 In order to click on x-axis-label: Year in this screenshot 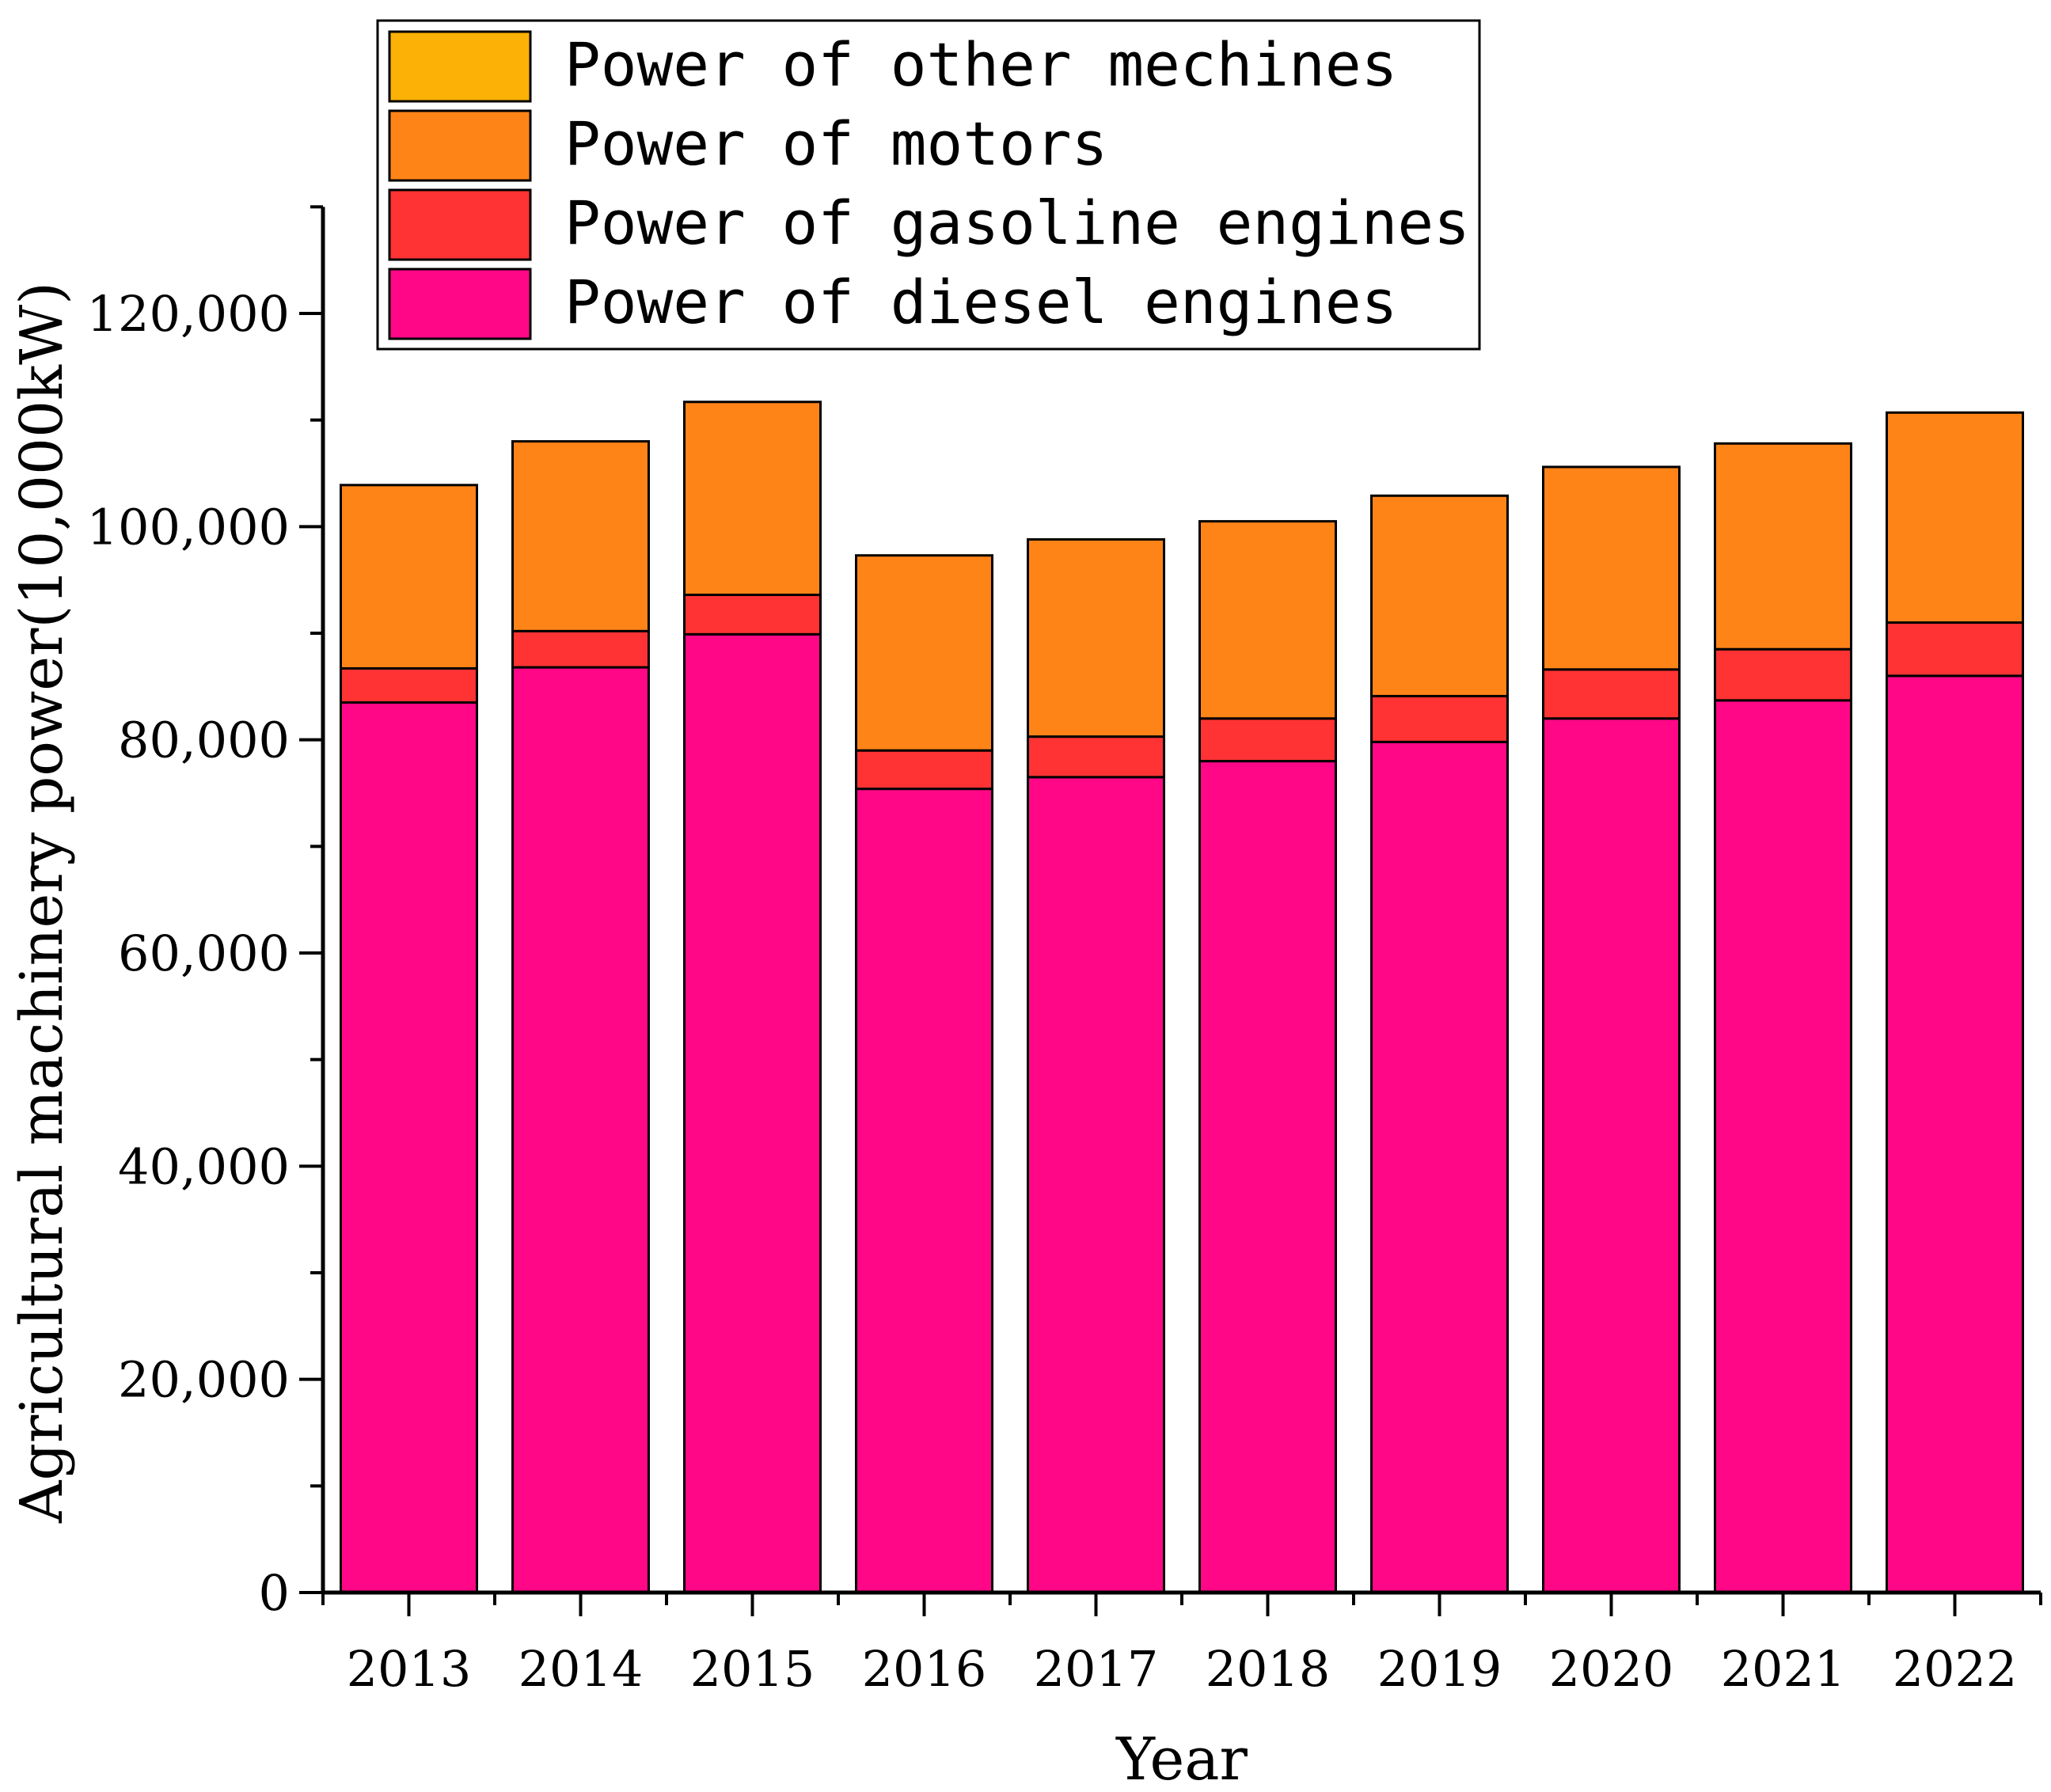, I will do `click(1181, 1759)`.